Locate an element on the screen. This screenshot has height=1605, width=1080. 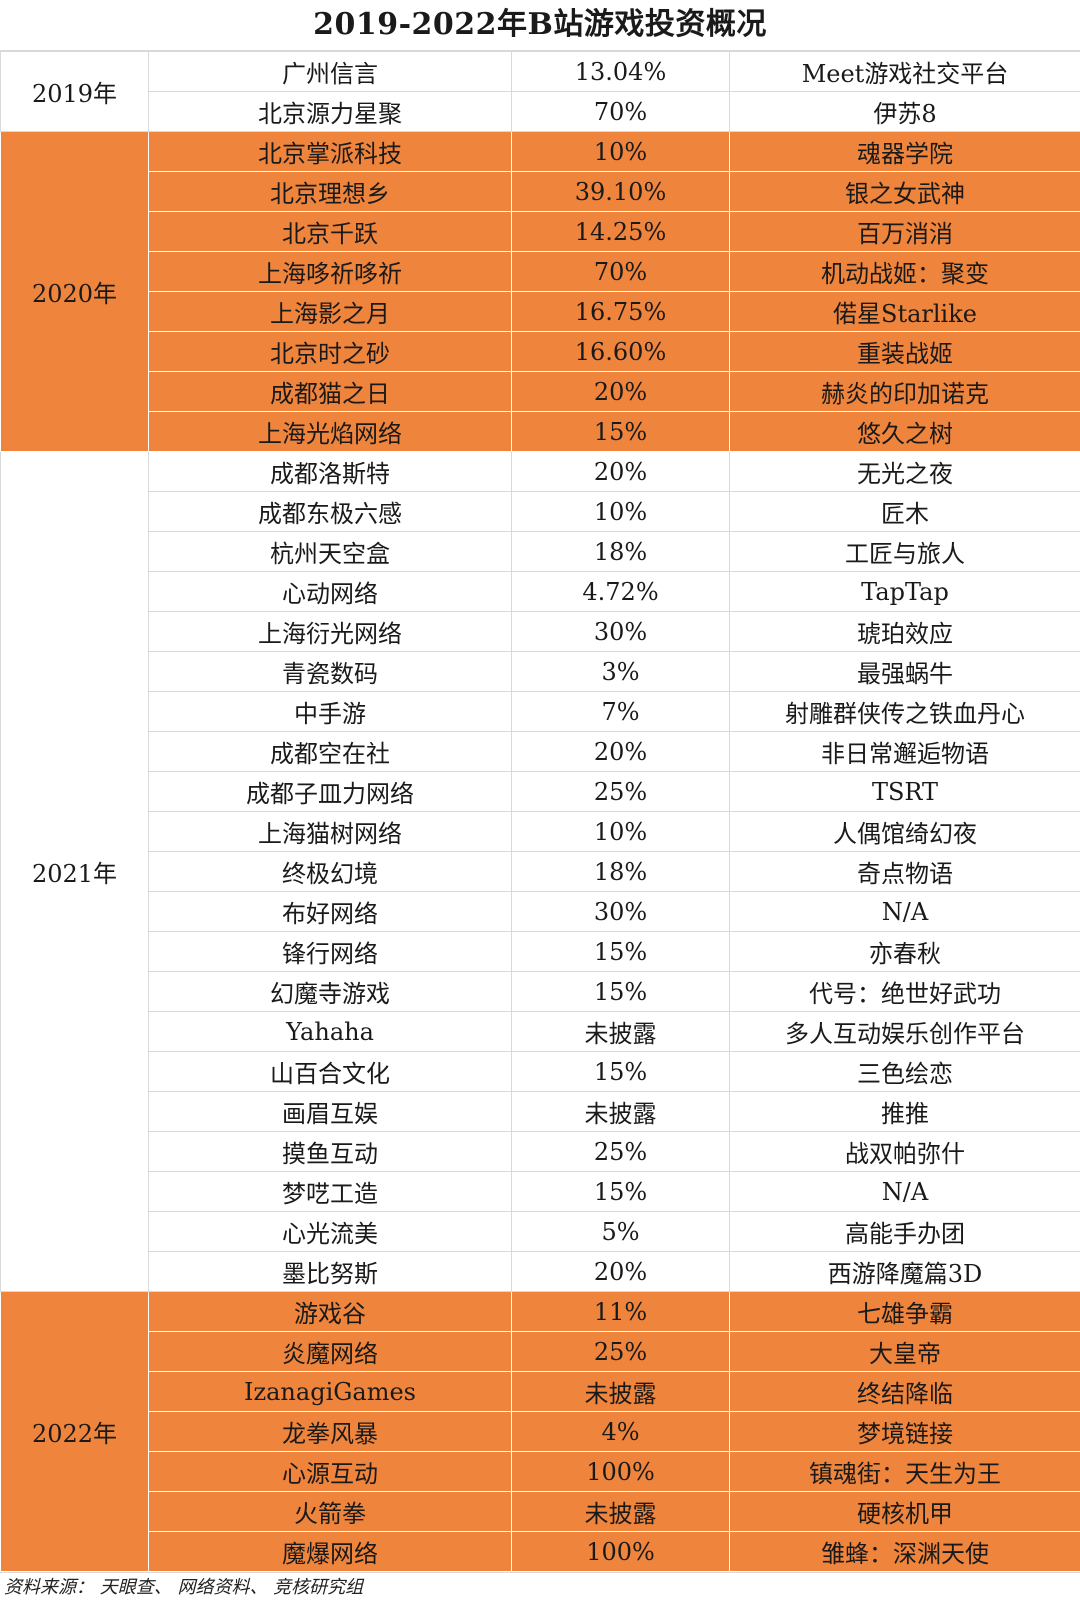
game-cell: 悠久之树 is located at coordinates (904, 431).